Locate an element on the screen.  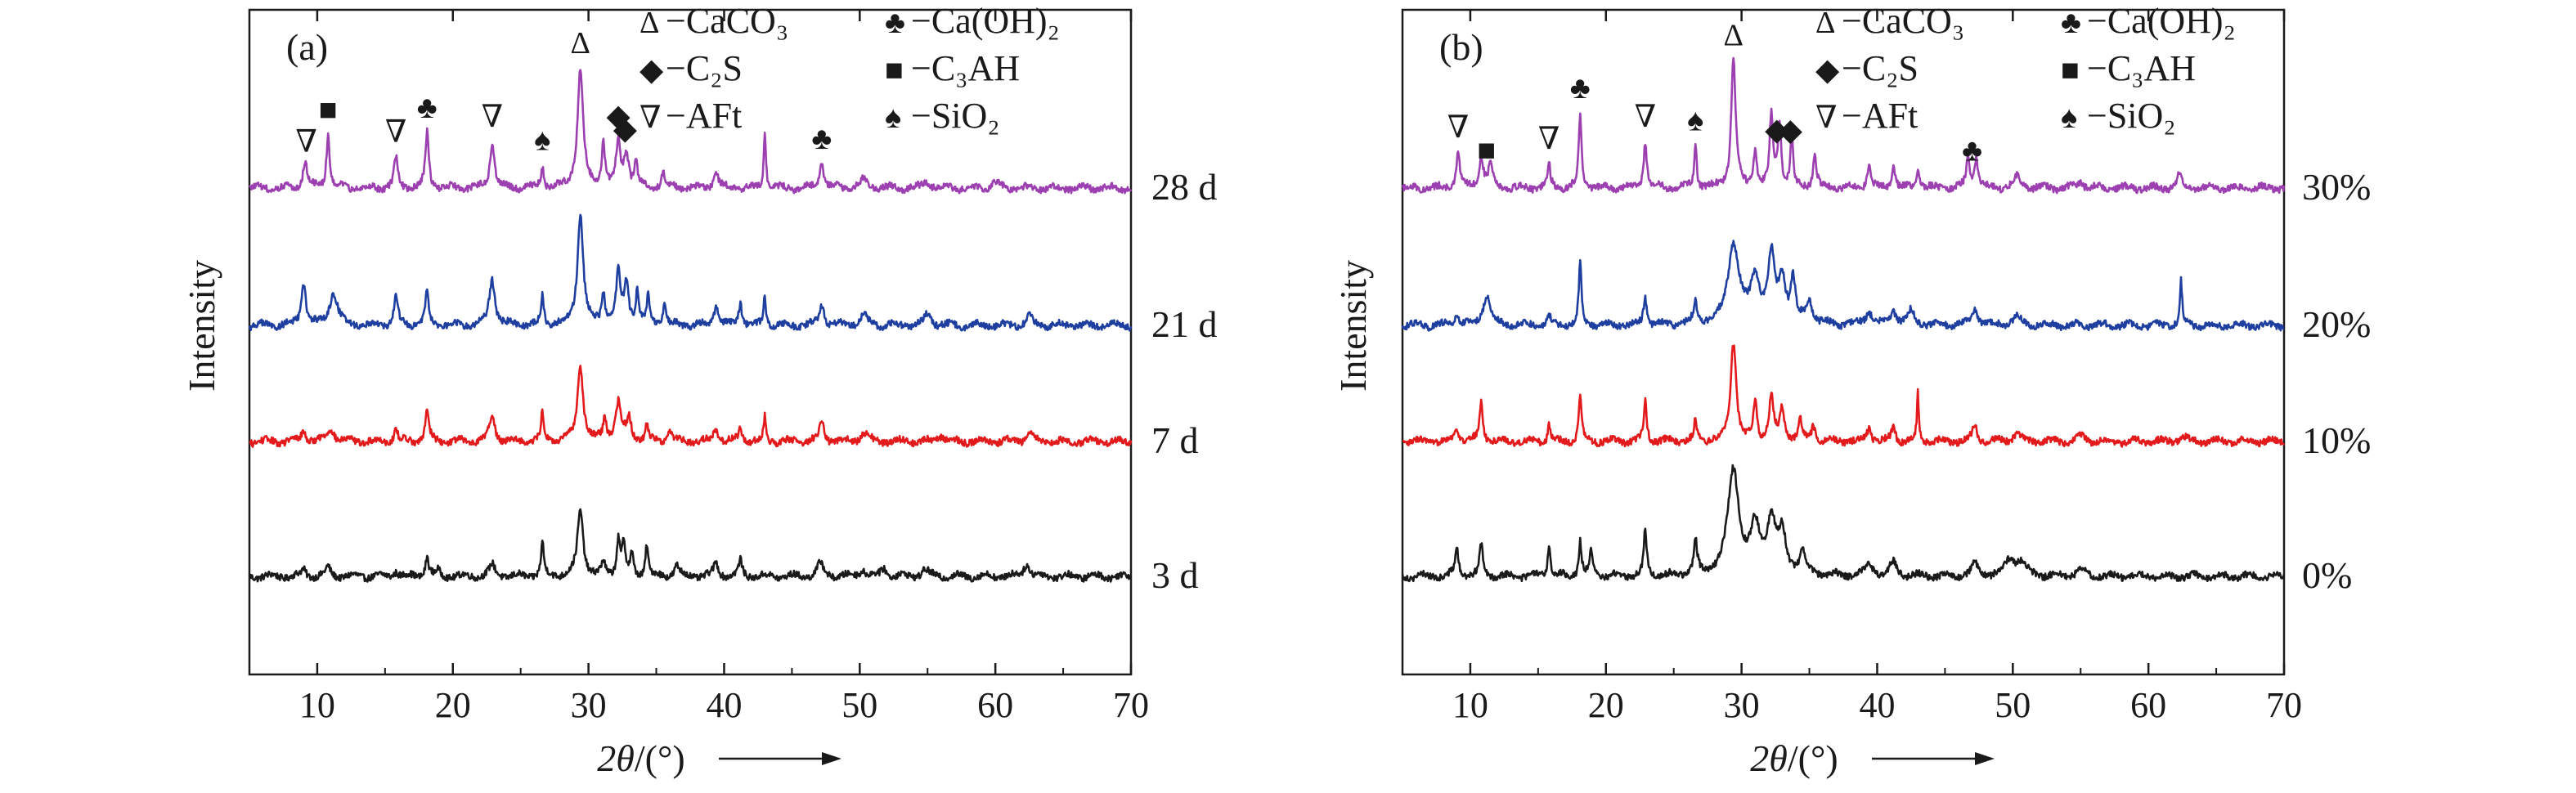
series-line-7d is located at coordinates (691, 406).